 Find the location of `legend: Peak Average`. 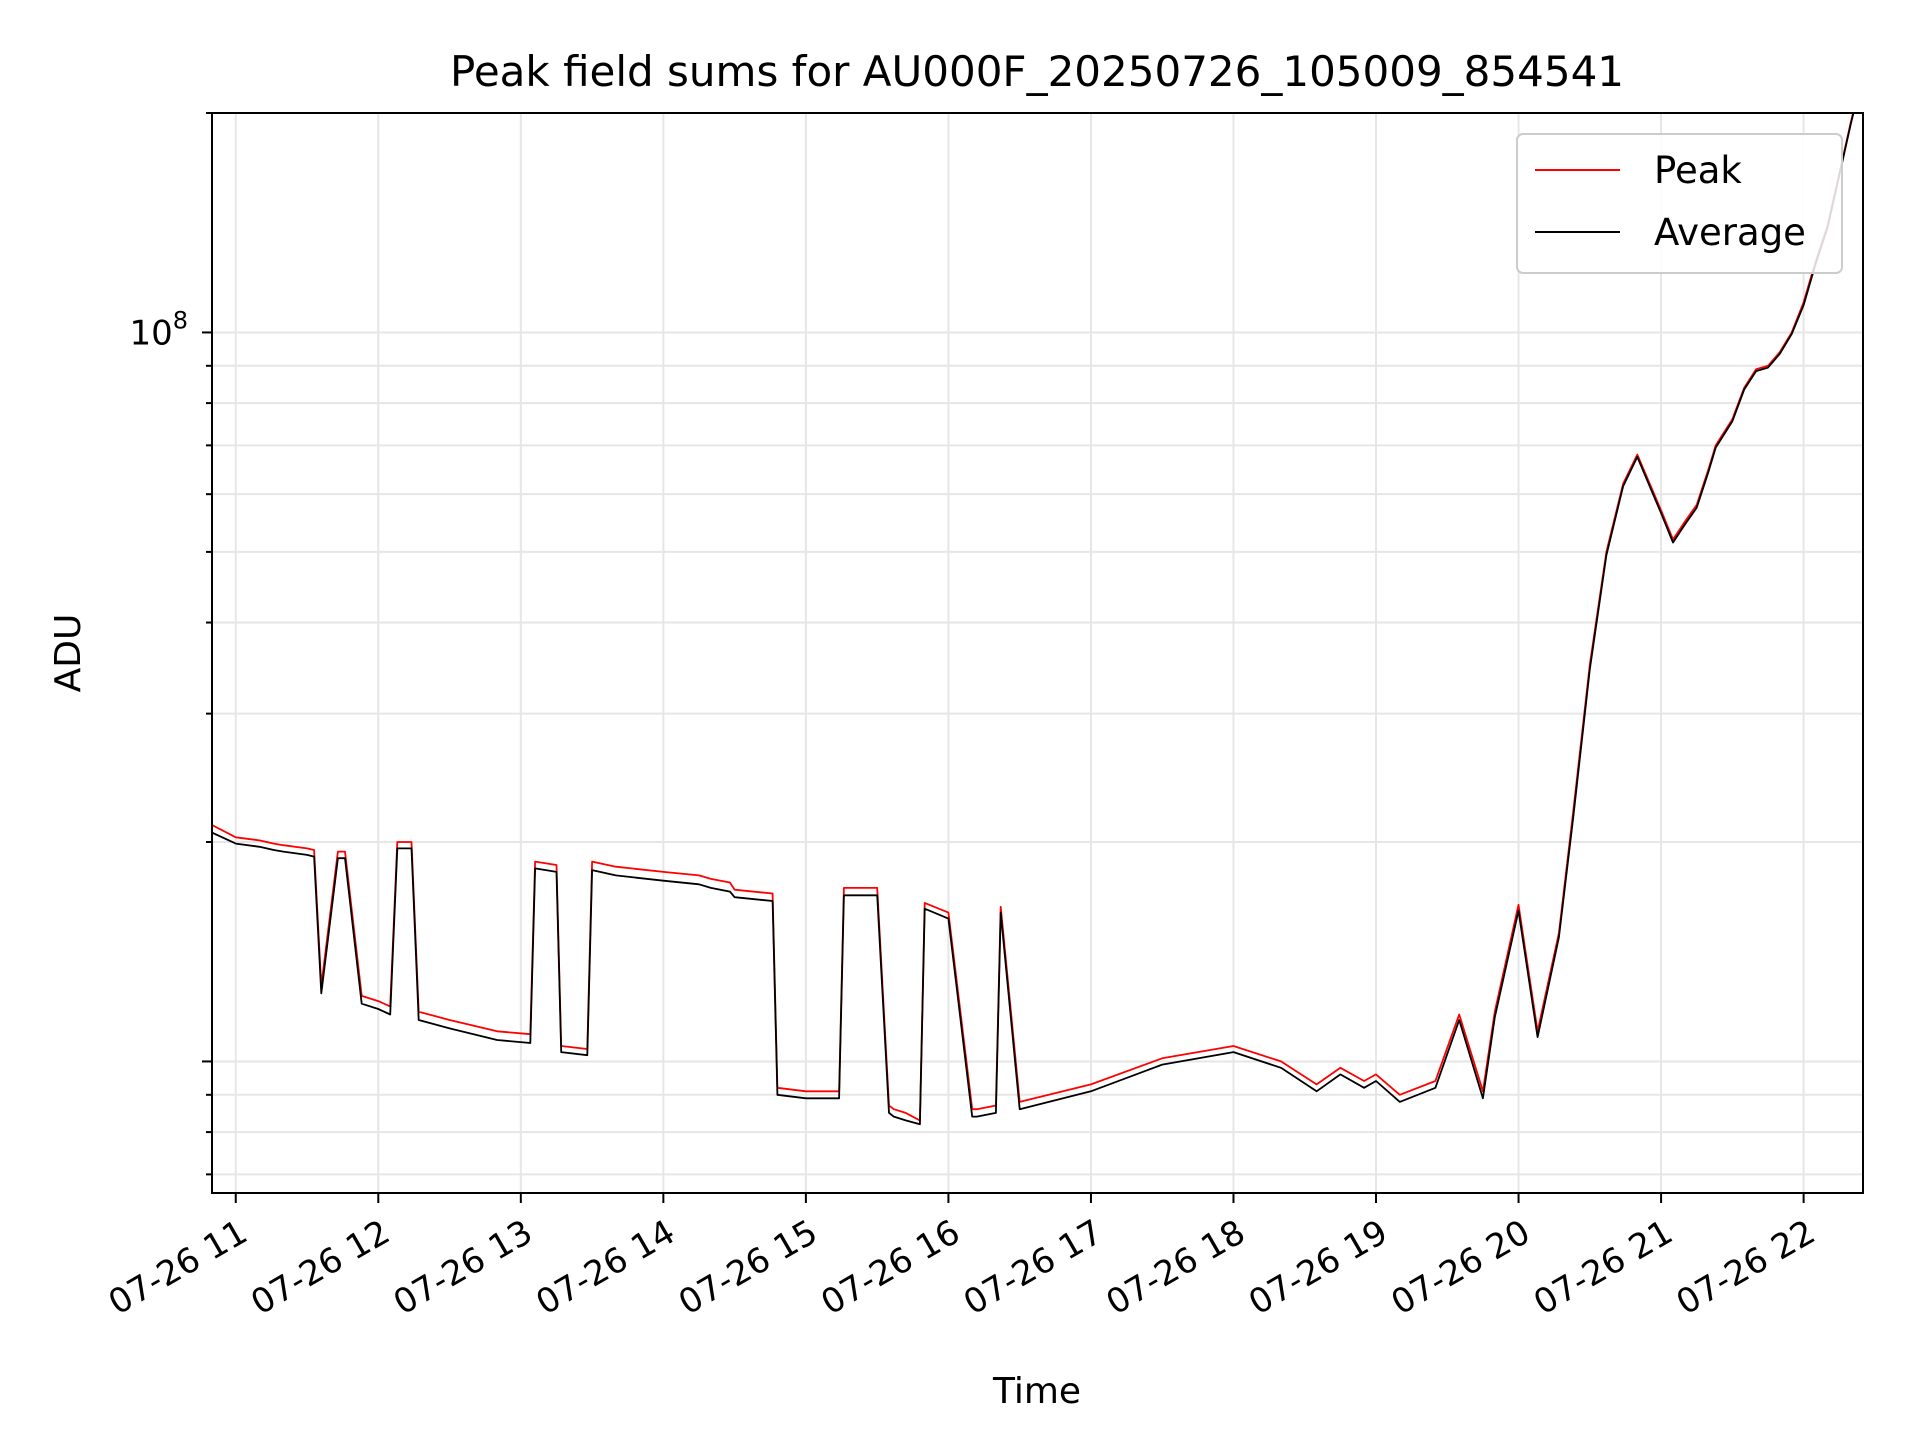

legend: Peak Average is located at coordinates (1679, 203).